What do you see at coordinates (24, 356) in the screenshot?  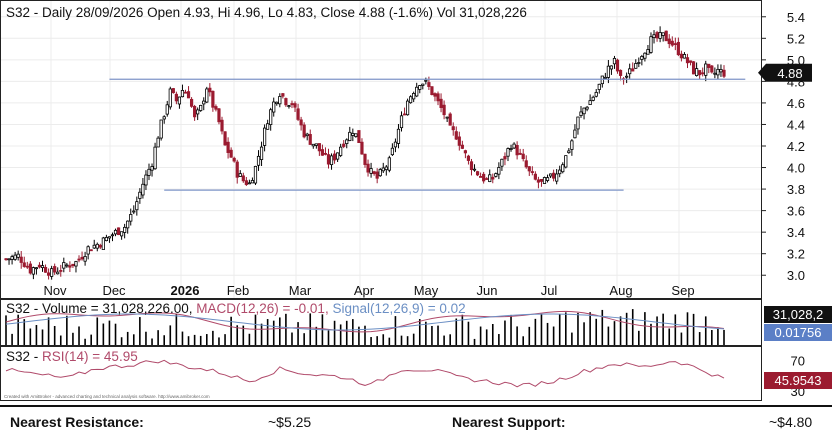 I see `rsi-title-prefix: S32 -` at bounding box center [24, 356].